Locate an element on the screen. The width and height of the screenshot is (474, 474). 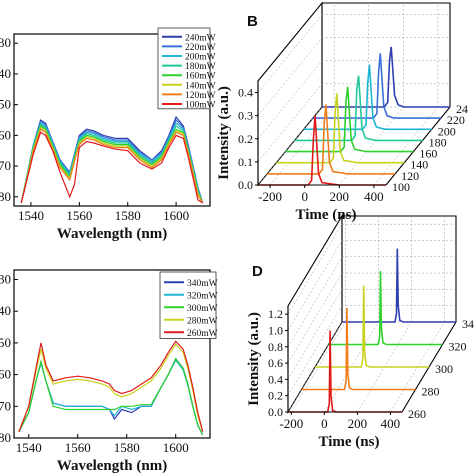
panel-c-series-280mW is located at coordinates (111, 387).